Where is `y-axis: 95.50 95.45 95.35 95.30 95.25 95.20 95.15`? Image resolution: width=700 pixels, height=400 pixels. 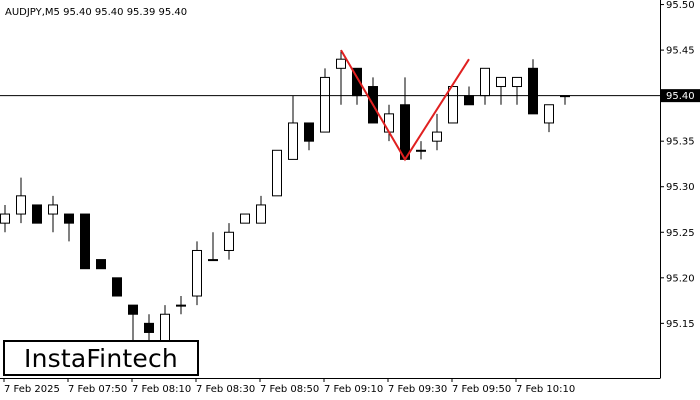 y-axis: 95.50 95.45 95.35 95.30 95.25 95.20 95.15 is located at coordinates (677, 165).